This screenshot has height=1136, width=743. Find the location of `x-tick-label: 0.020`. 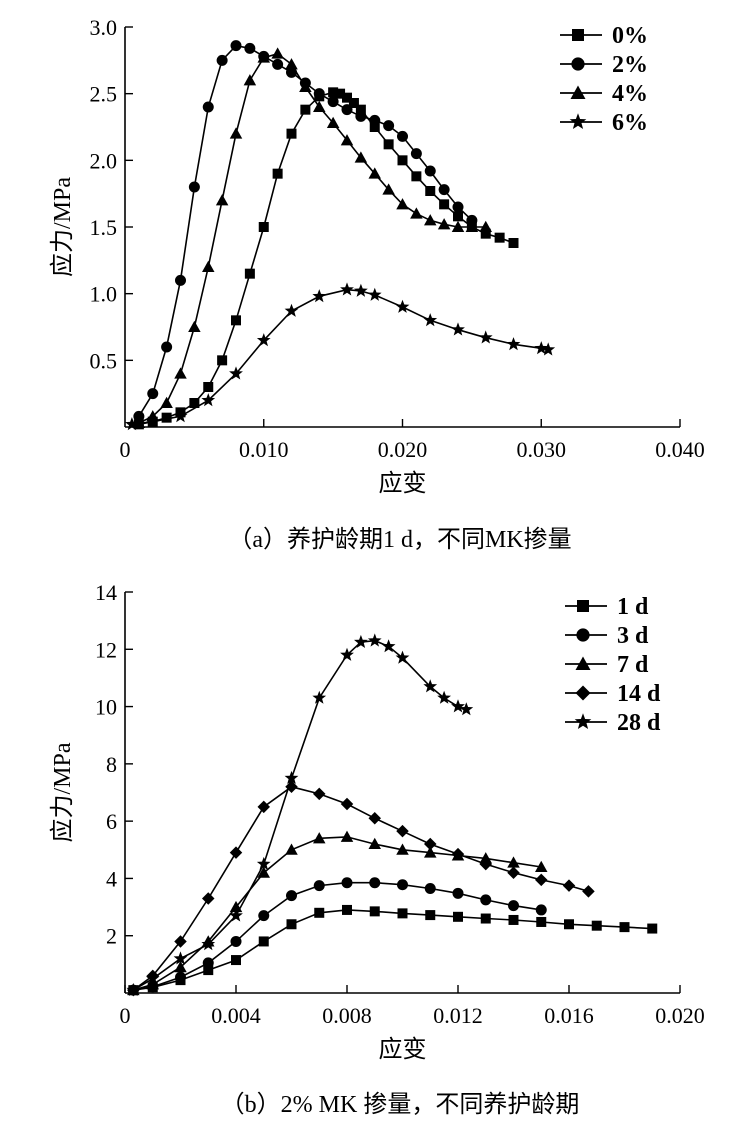

x-tick-label: 0.020 is located at coordinates (403, 449).